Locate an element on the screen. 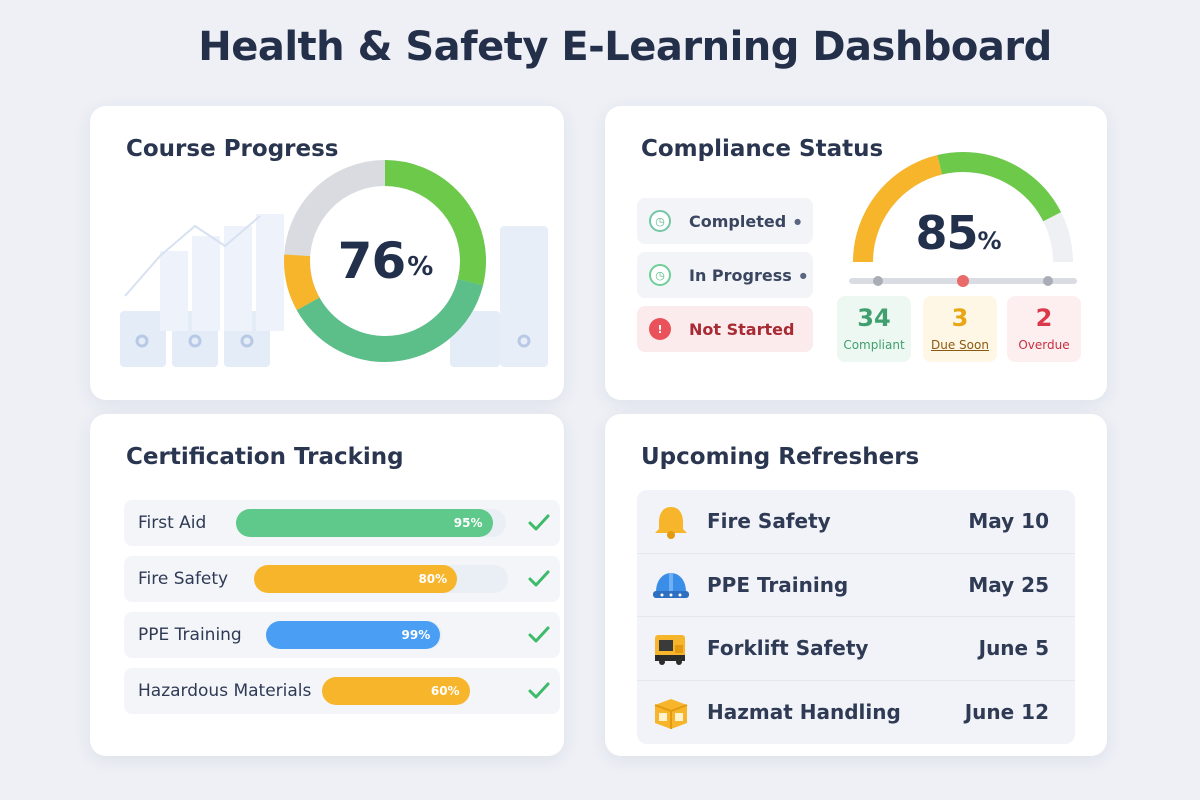  status-in-progress: ◷ In Progress ● is located at coordinates (725, 275).